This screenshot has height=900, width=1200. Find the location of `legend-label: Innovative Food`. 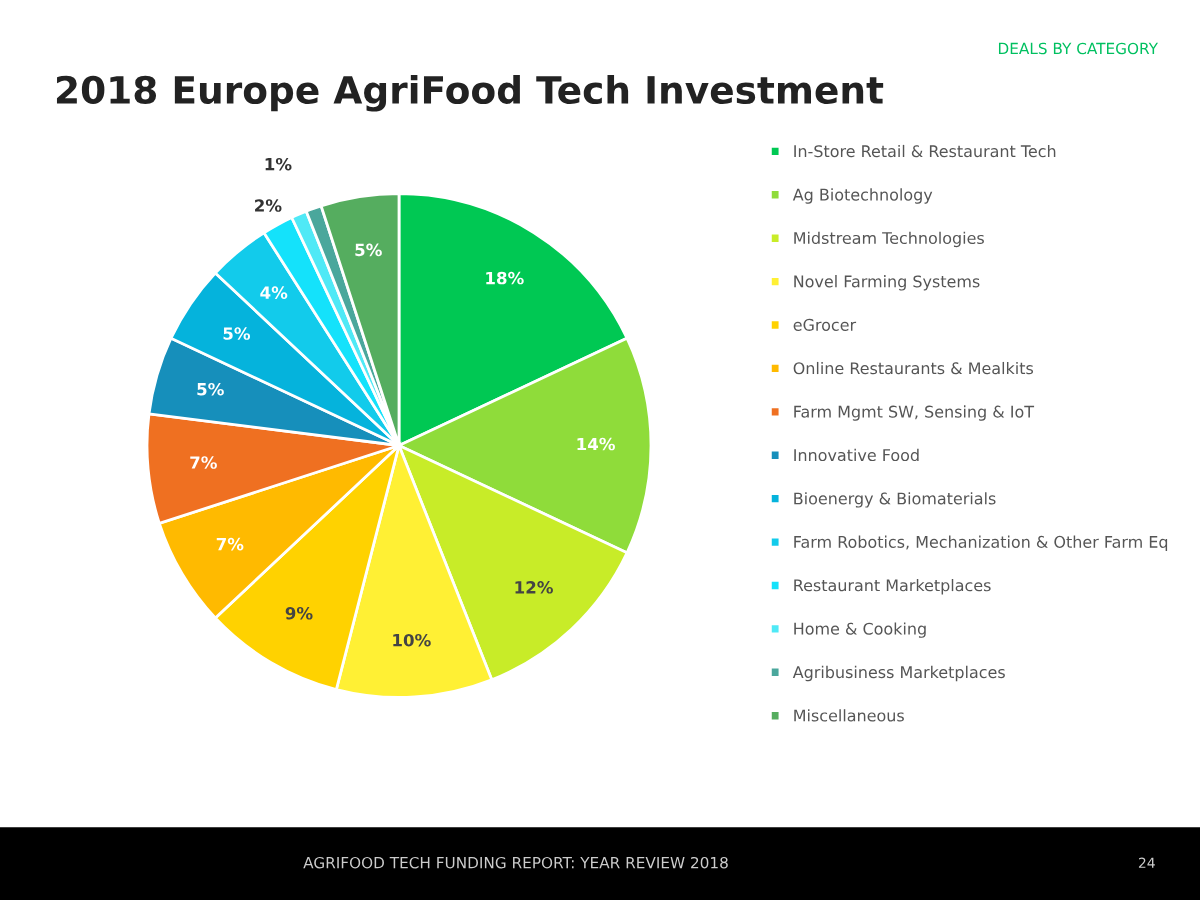

legend-label: Innovative Food is located at coordinates (856, 455).